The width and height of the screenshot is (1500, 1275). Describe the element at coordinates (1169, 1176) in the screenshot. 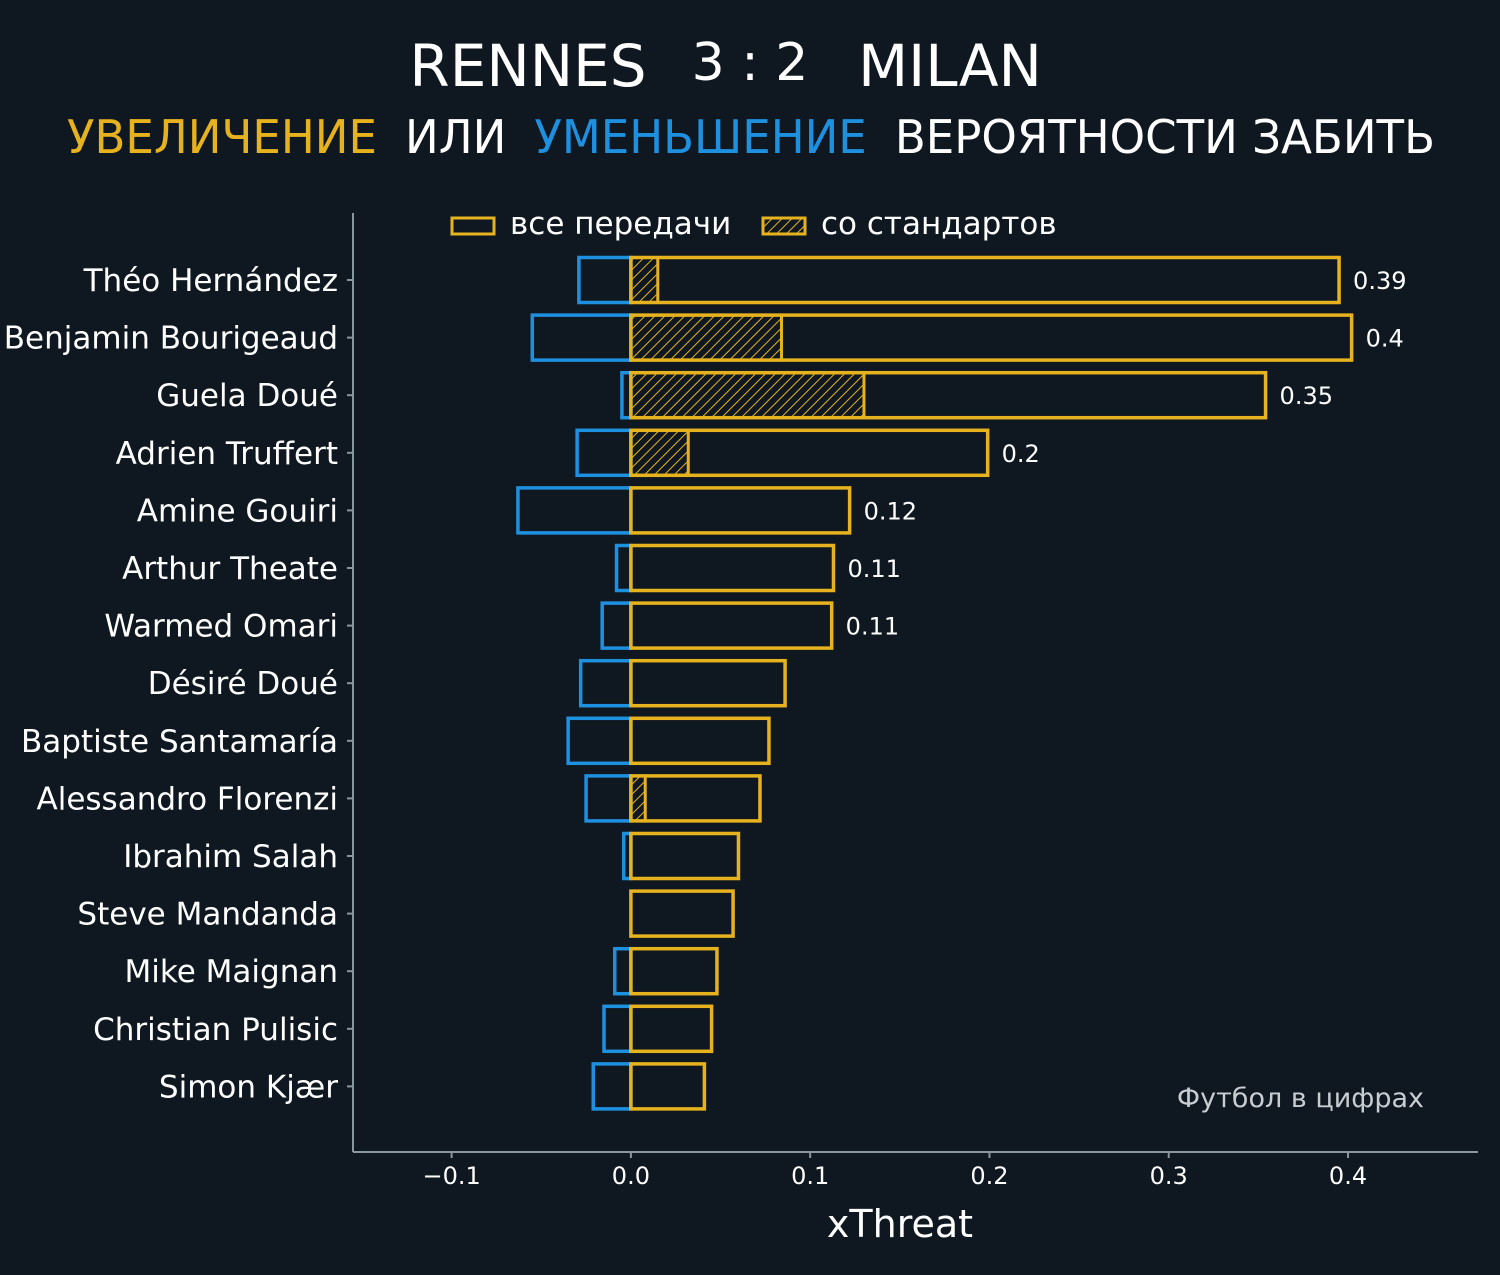

I see `x-tick-label: 0.3` at that location.